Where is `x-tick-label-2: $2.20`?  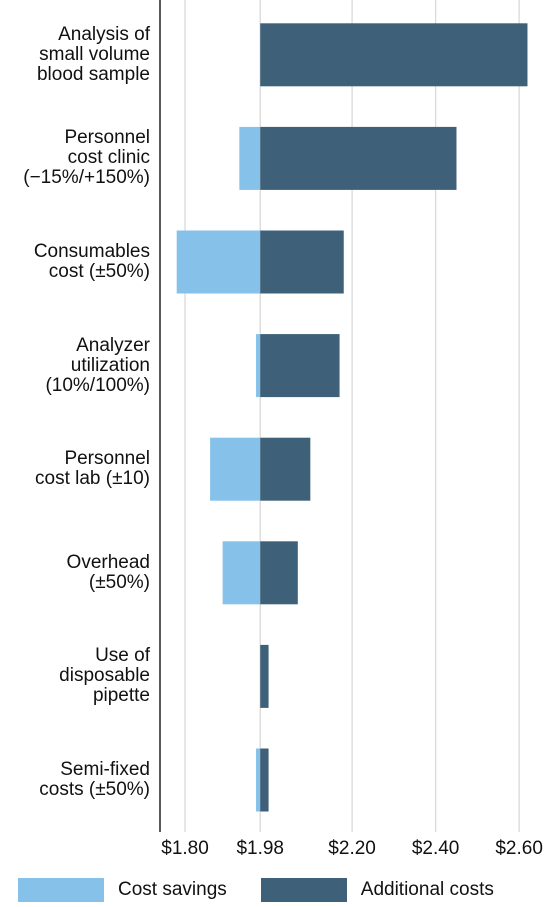 x-tick-label-2: $2.20 is located at coordinates (352, 848).